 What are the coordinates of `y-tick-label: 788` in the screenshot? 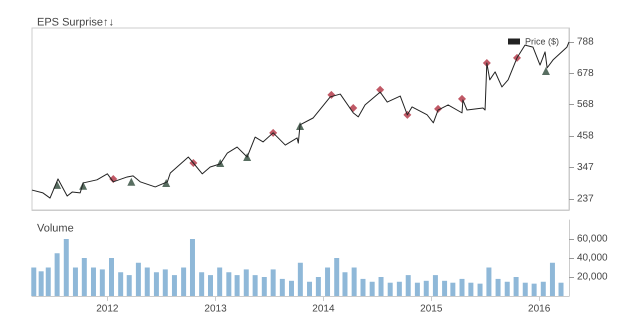 It's located at (585, 42).